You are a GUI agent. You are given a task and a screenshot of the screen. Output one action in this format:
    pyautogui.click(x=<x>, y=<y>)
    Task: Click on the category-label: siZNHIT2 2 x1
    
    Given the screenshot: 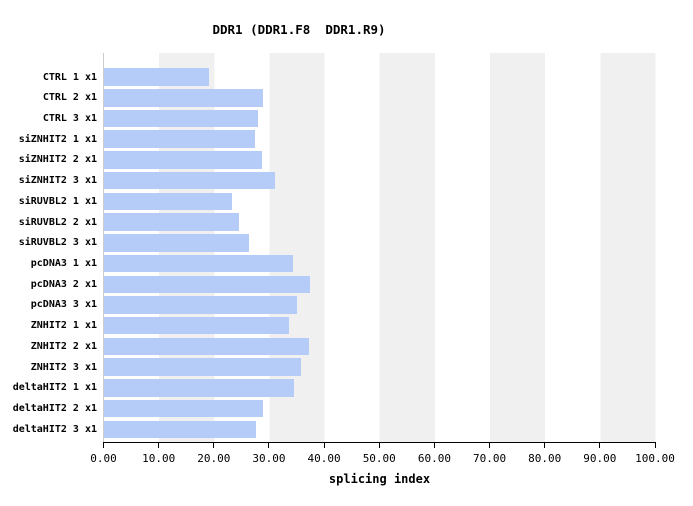 What is the action you would take?
    pyautogui.click(x=57, y=160)
    